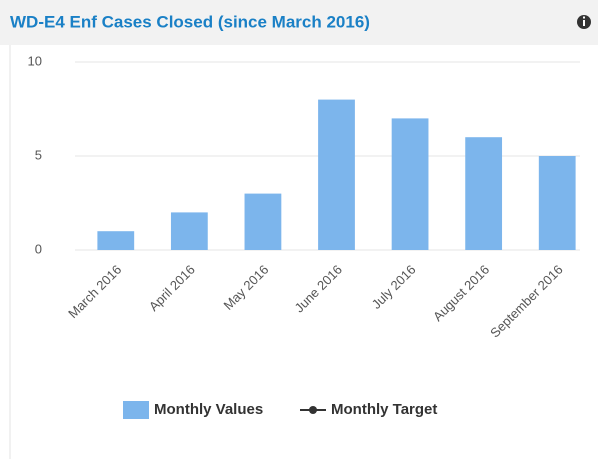 This screenshot has height=459, width=598. What do you see at coordinates (394, 287) in the screenshot?
I see `x-tick-label: July 2016` at bounding box center [394, 287].